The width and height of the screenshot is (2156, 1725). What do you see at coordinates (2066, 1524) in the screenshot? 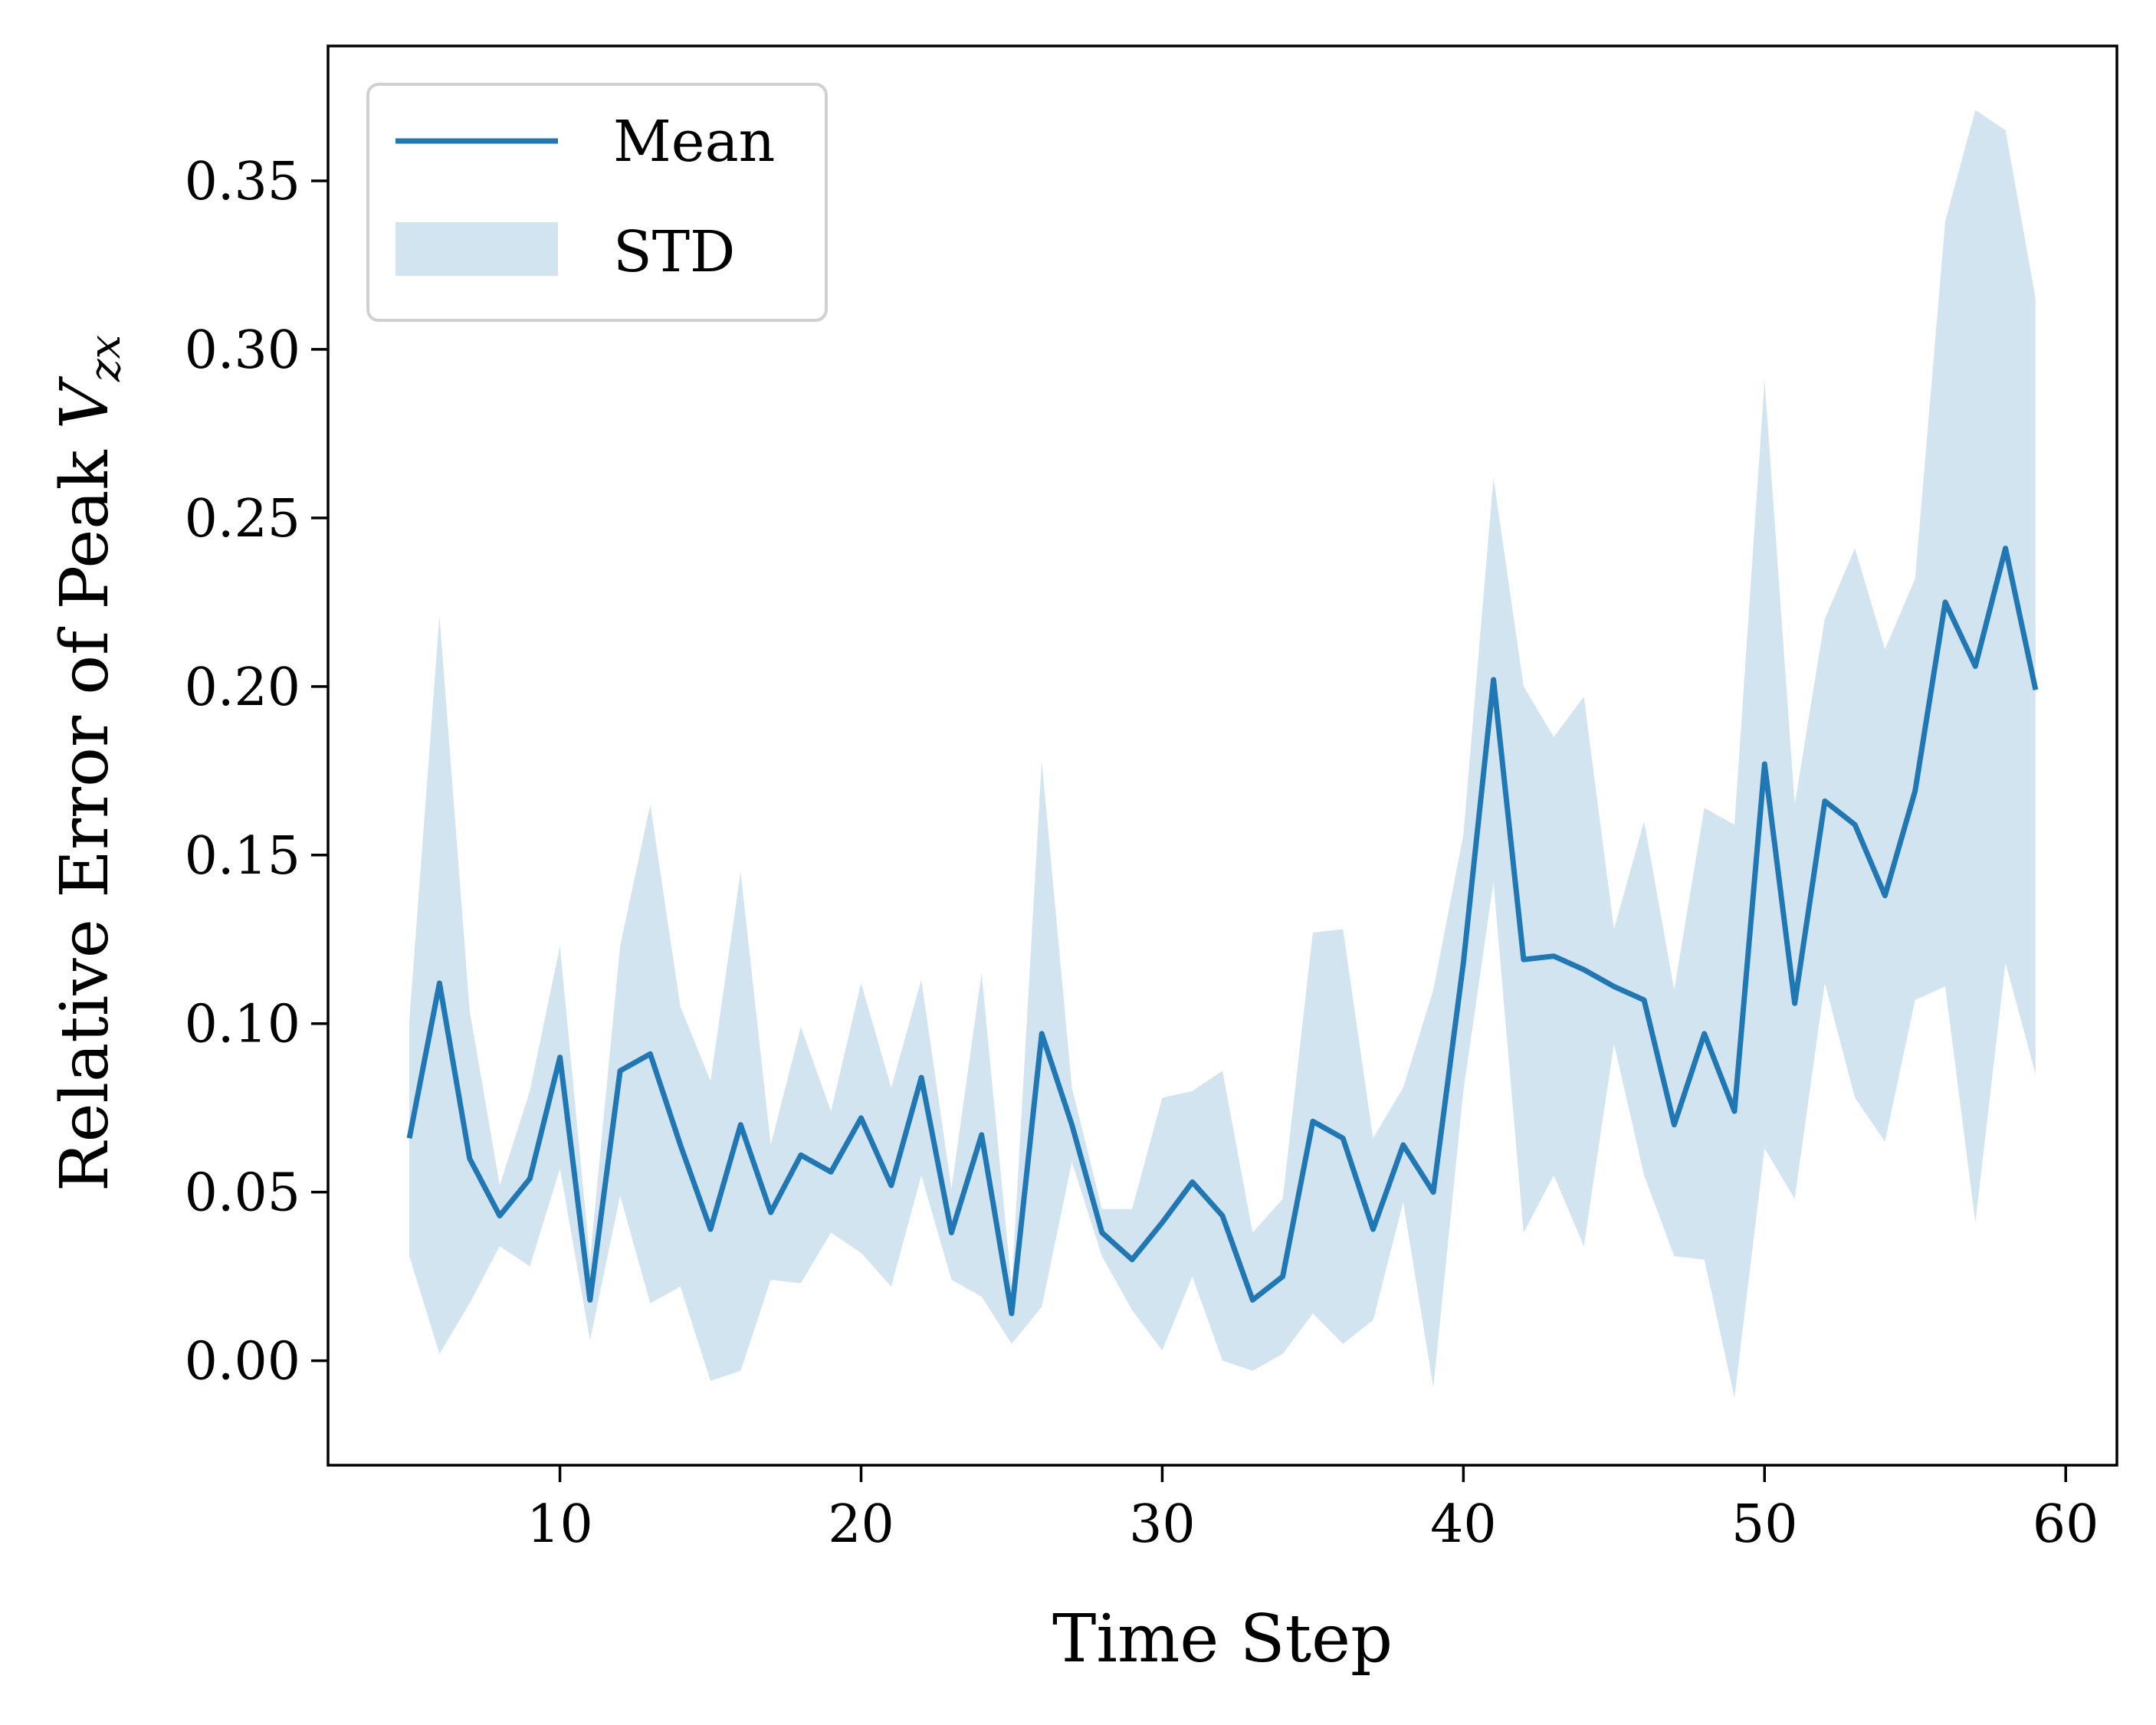
I see `x-tick-label: 60` at bounding box center [2066, 1524].